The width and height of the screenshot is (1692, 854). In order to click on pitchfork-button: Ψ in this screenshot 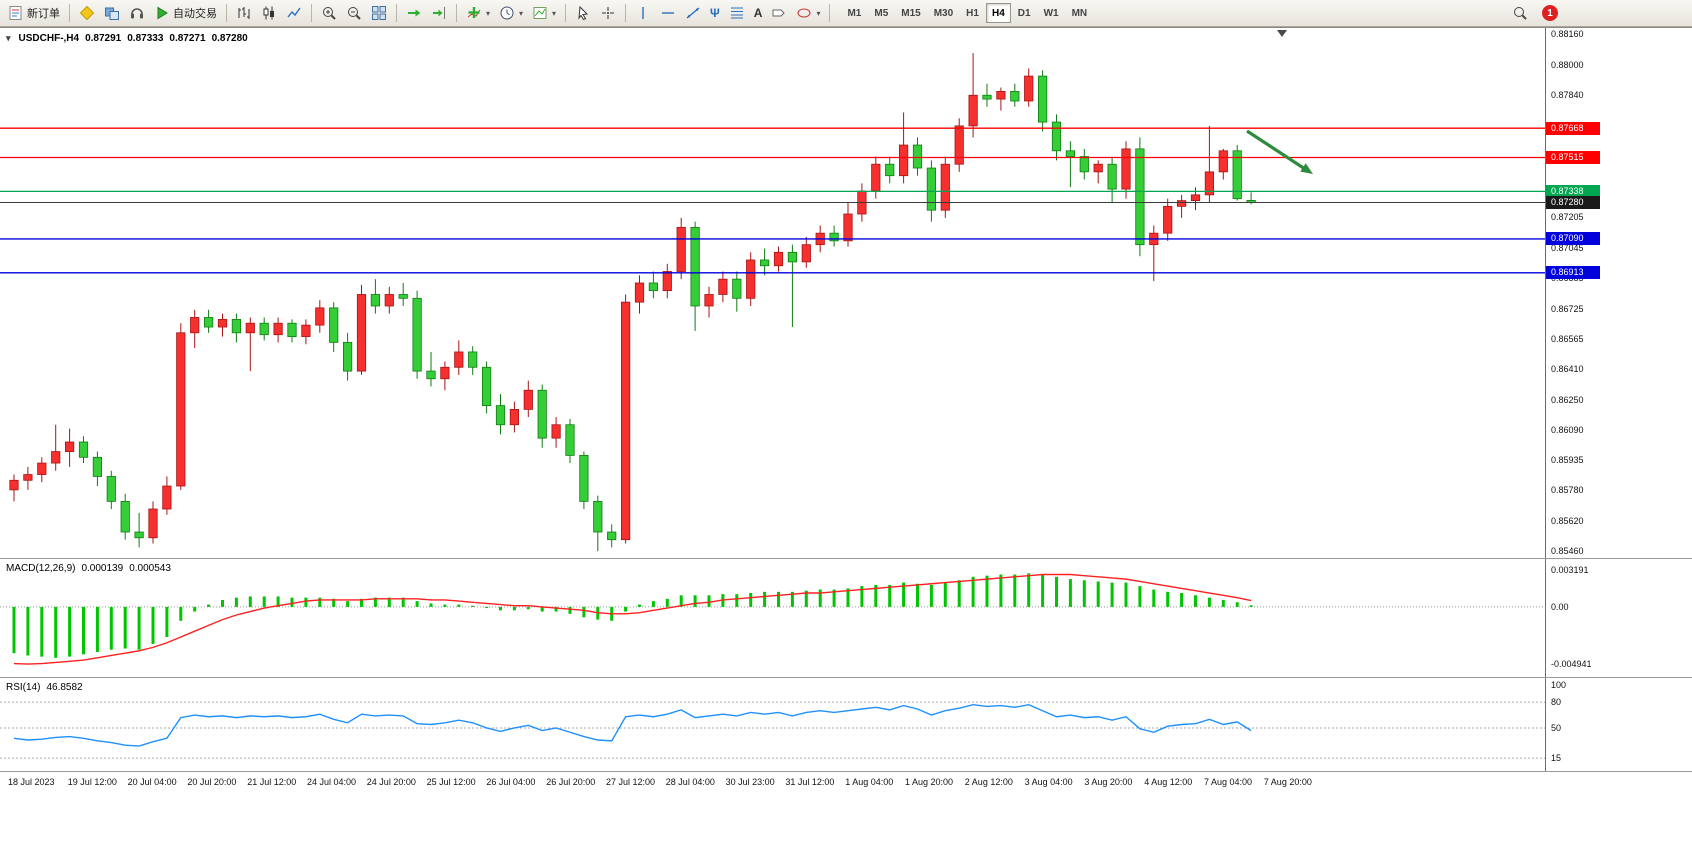, I will do `click(715, 13)`.